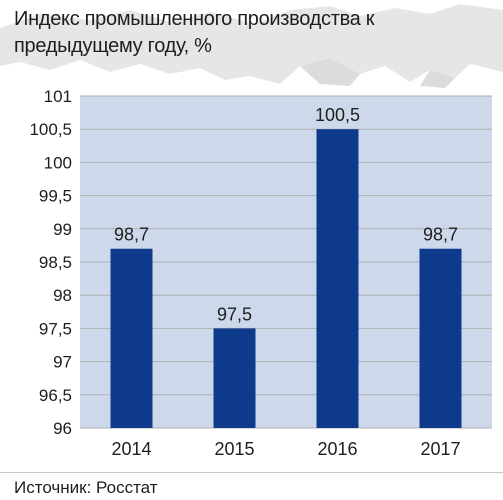 This screenshot has height=500, width=503. What do you see at coordinates (251, 472) in the screenshot?
I see `source-divider` at bounding box center [251, 472].